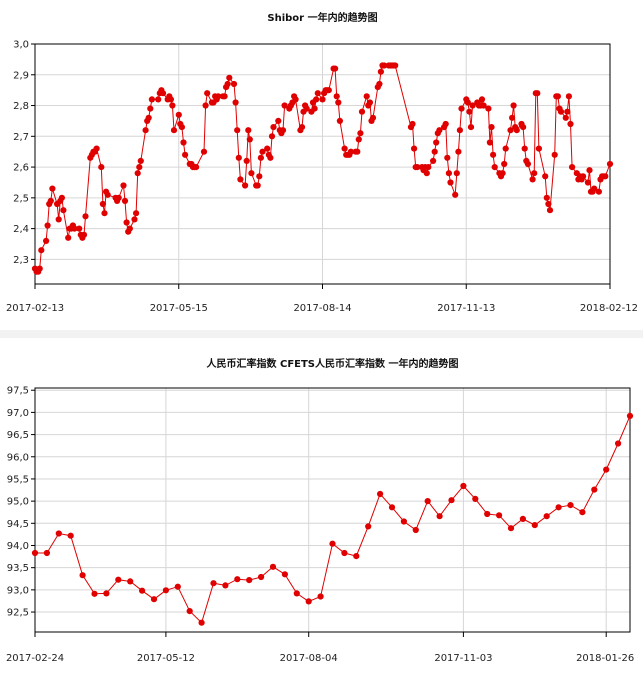 Image resolution: width=643 pixels, height=679 pixels. Describe the element at coordinates (466, 308) in the screenshot. I see `shibor-x-tick-label: 2017-11-13` at that location.